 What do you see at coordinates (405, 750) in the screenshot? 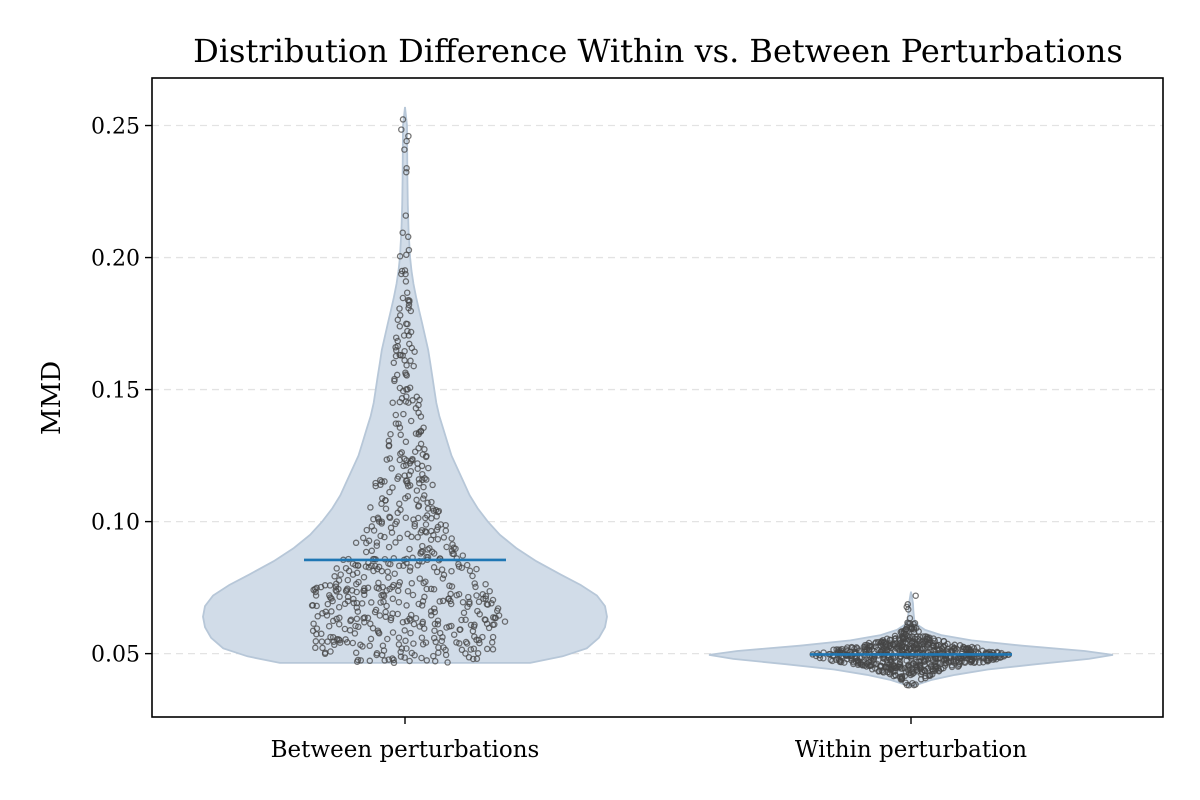
I see `x-tick-label: Between perturbations` at bounding box center [405, 750].